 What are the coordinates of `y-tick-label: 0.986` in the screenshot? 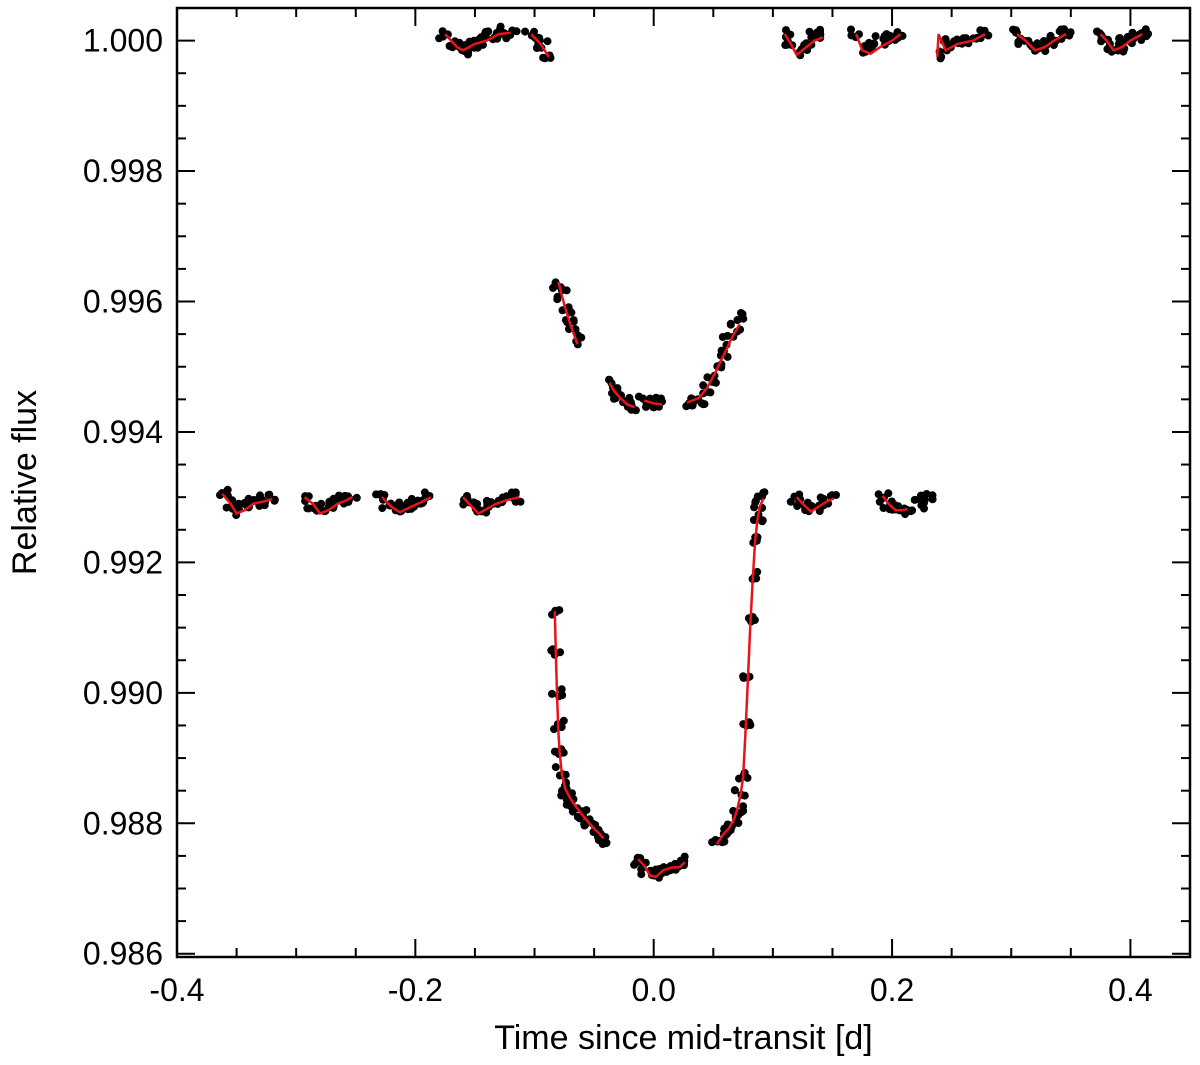 It's located at (123, 954).